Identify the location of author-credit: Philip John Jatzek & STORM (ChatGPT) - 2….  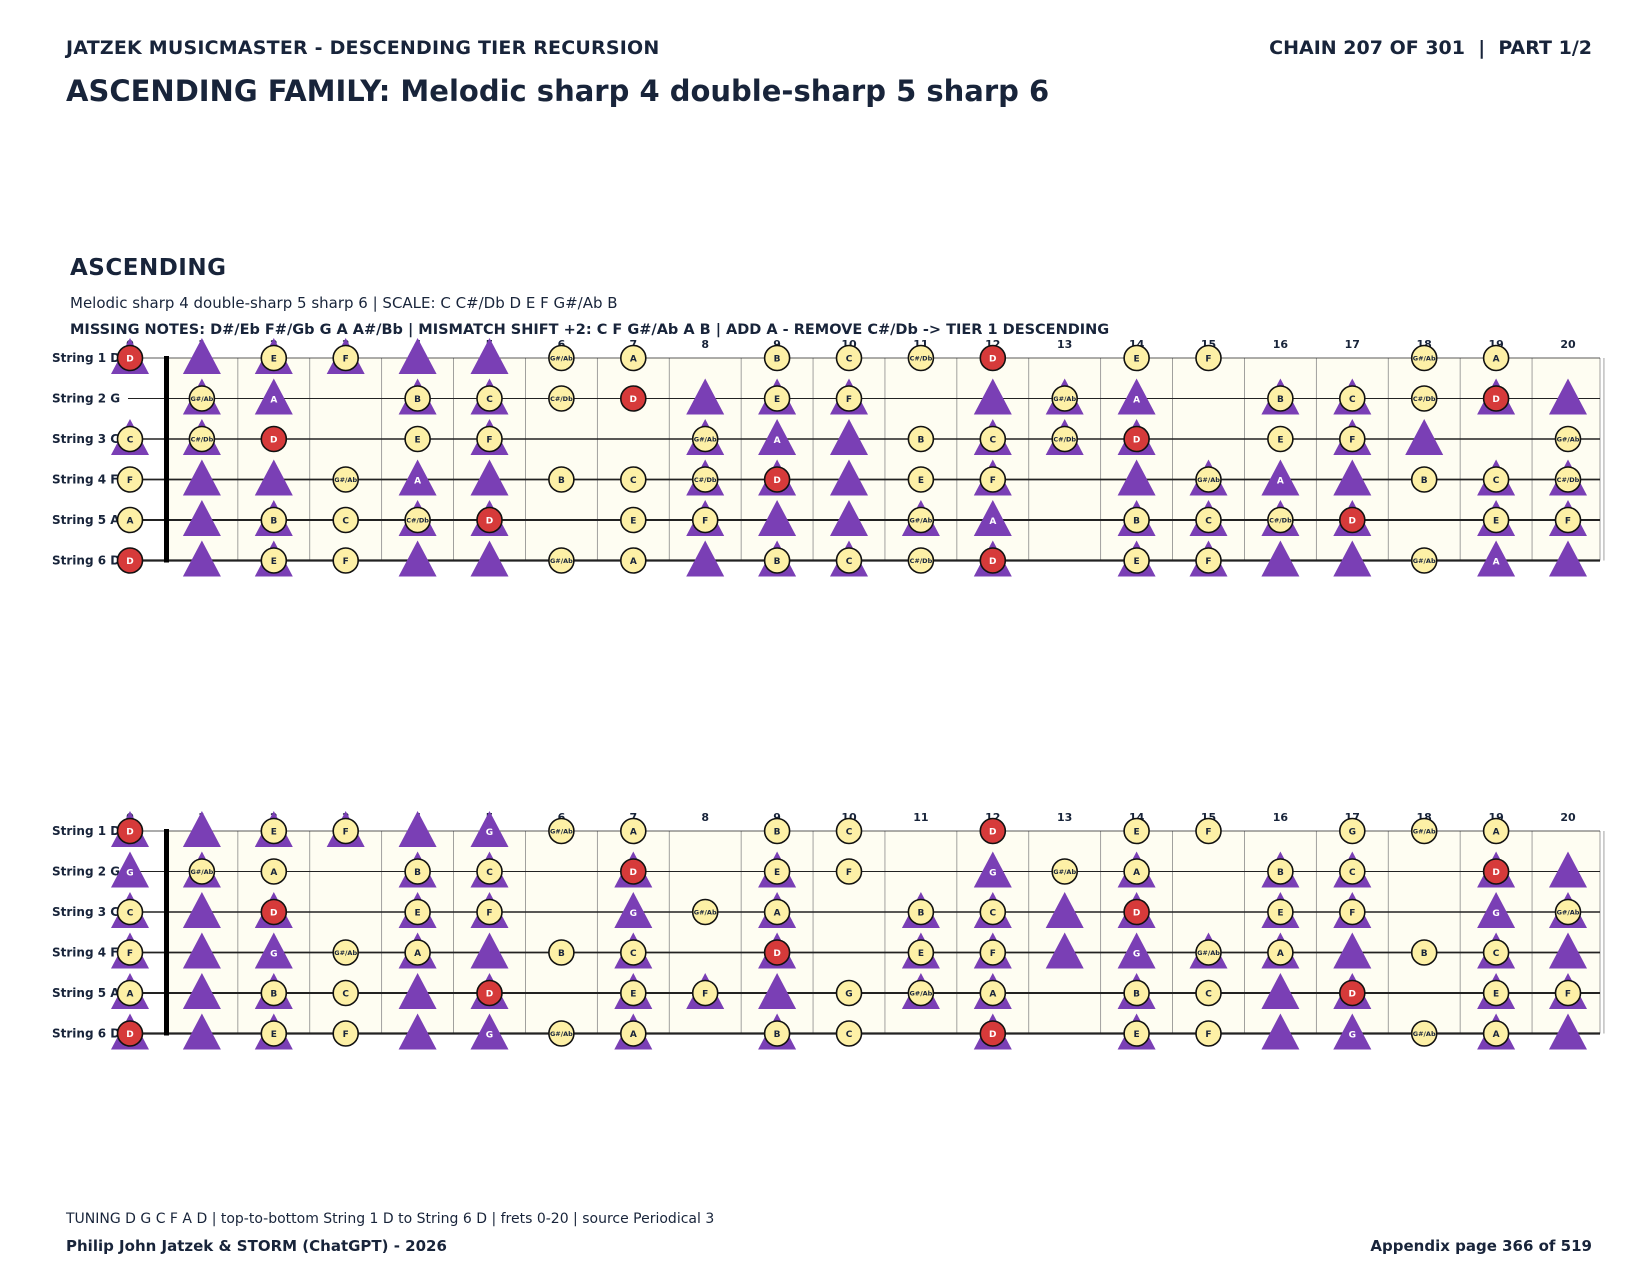
(256, 1246).